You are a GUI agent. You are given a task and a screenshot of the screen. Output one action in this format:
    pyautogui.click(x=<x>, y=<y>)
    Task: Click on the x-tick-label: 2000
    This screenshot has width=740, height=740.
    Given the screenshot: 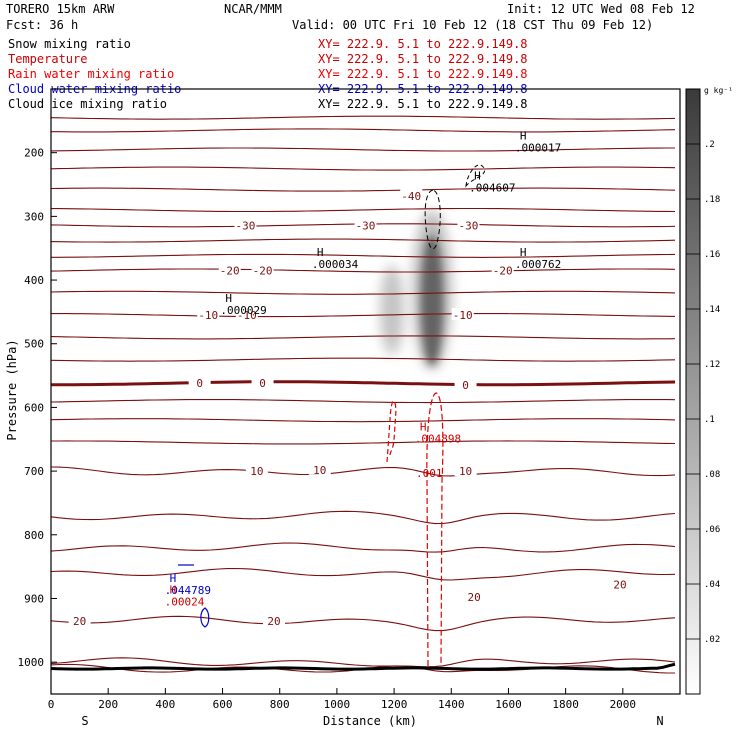 What is the action you would take?
    pyautogui.click(x=623, y=704)
    